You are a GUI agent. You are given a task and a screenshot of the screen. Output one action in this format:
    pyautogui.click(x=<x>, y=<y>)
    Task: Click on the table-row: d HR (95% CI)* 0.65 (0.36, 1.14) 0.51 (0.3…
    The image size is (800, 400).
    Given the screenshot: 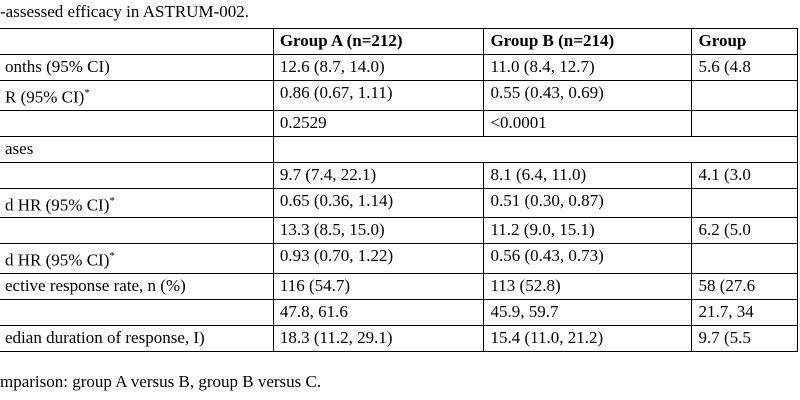 What is the action you would take?
    pyautogui.click(x=399, y=203)
    